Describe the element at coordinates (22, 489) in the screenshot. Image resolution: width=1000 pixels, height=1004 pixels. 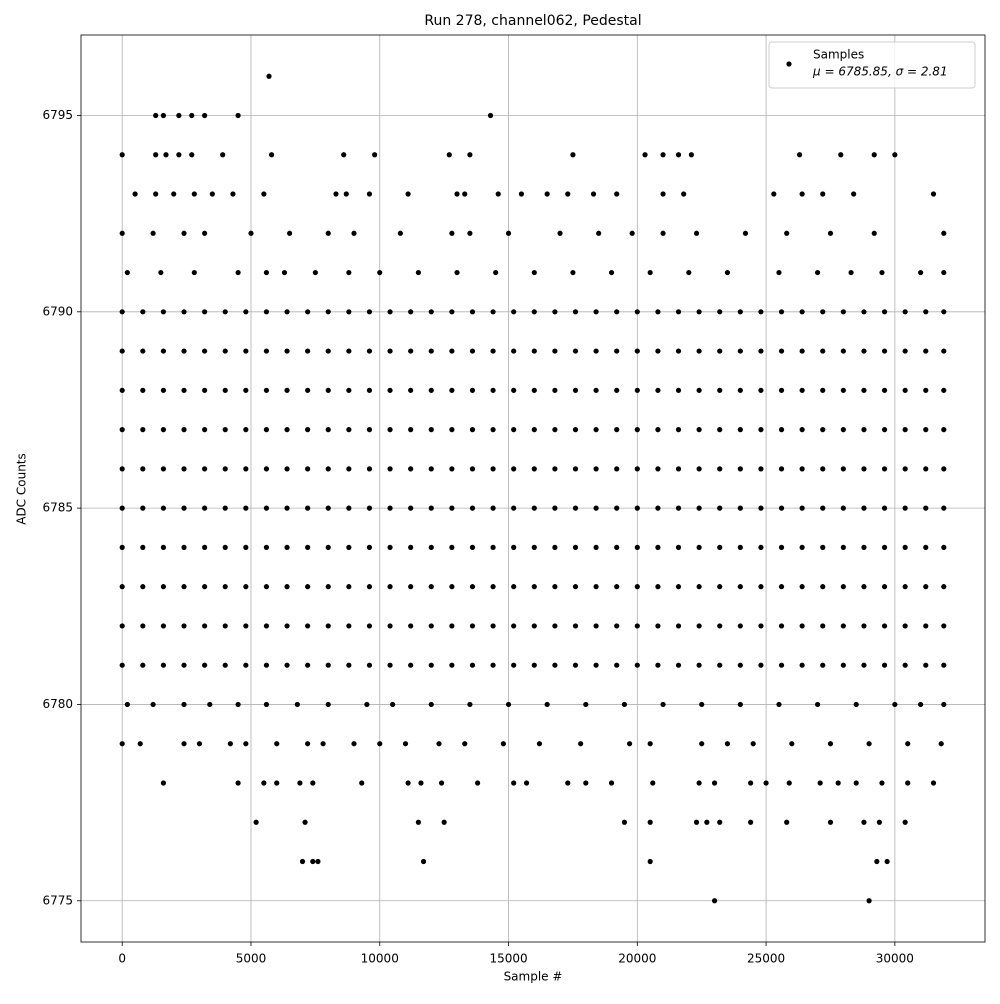
I see `y-axis-label: ADC Counts` at that location.